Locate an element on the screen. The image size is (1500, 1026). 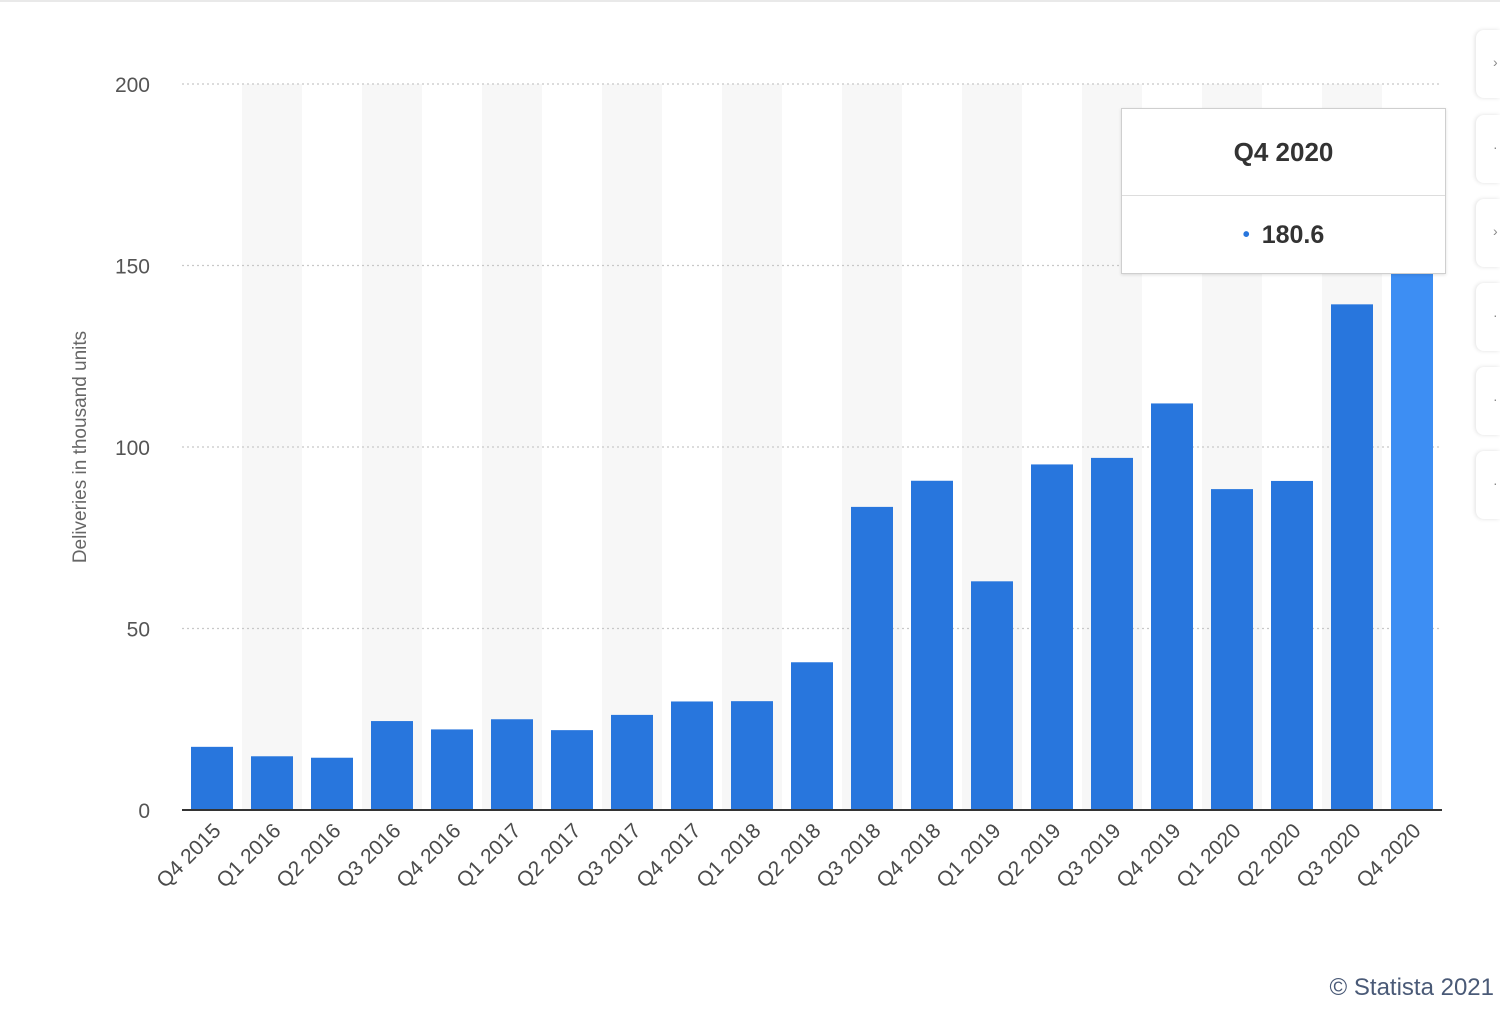
bar-q4-2019 is located at coordinates (1172, 606).